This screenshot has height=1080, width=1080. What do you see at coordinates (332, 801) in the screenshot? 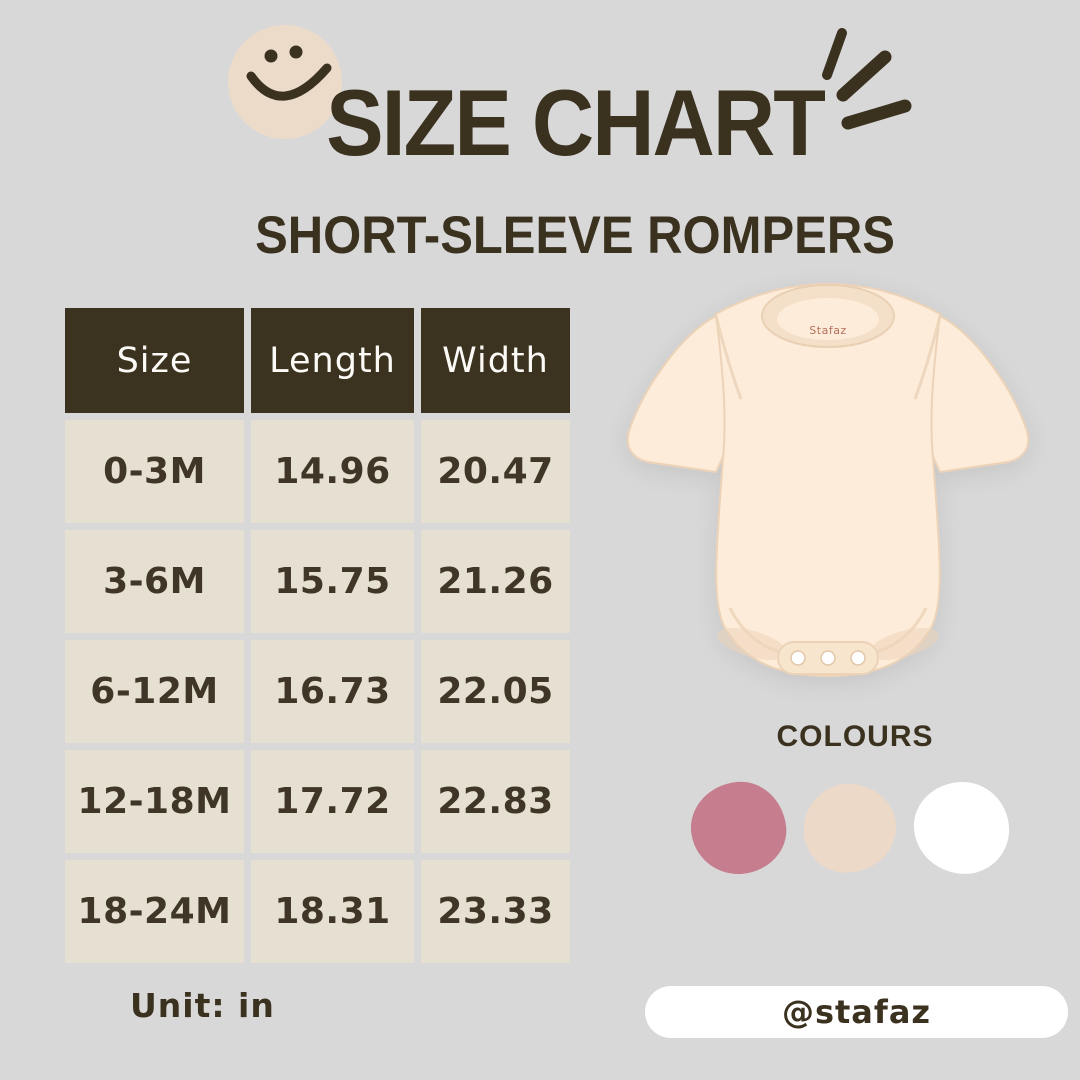
I see `table-cell: 17.72` at bounding box center [332, 801].